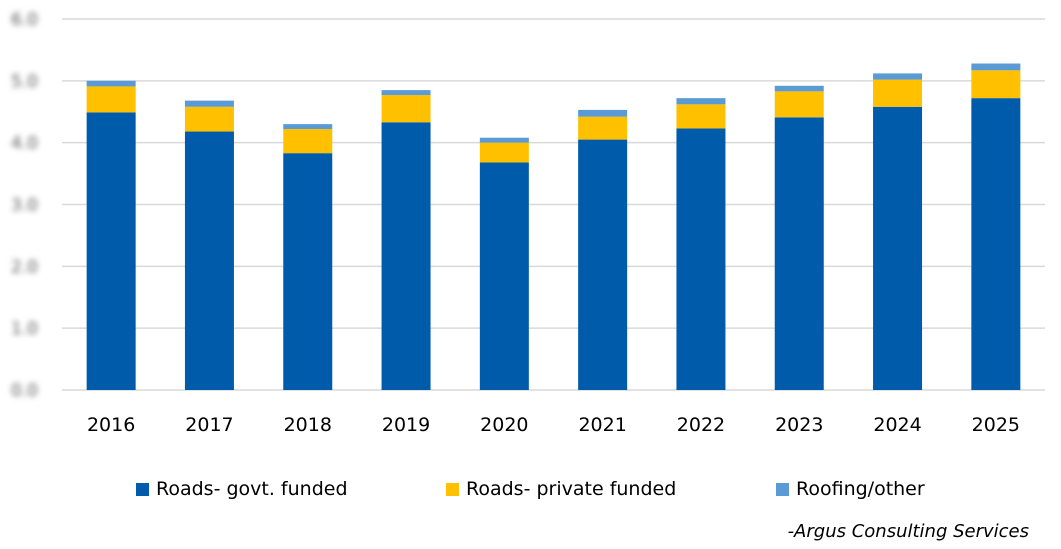  I want to click on bar-roads-govt-funded-2023, so click(799, 253).